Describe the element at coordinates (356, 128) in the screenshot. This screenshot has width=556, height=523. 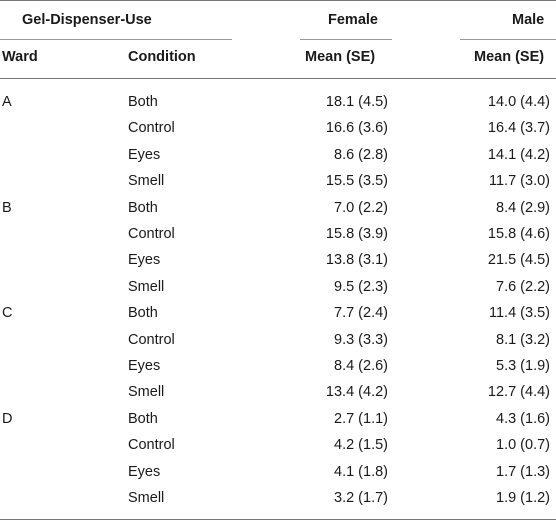
I see `cell-female: 16.6 (3.6)` at that location.